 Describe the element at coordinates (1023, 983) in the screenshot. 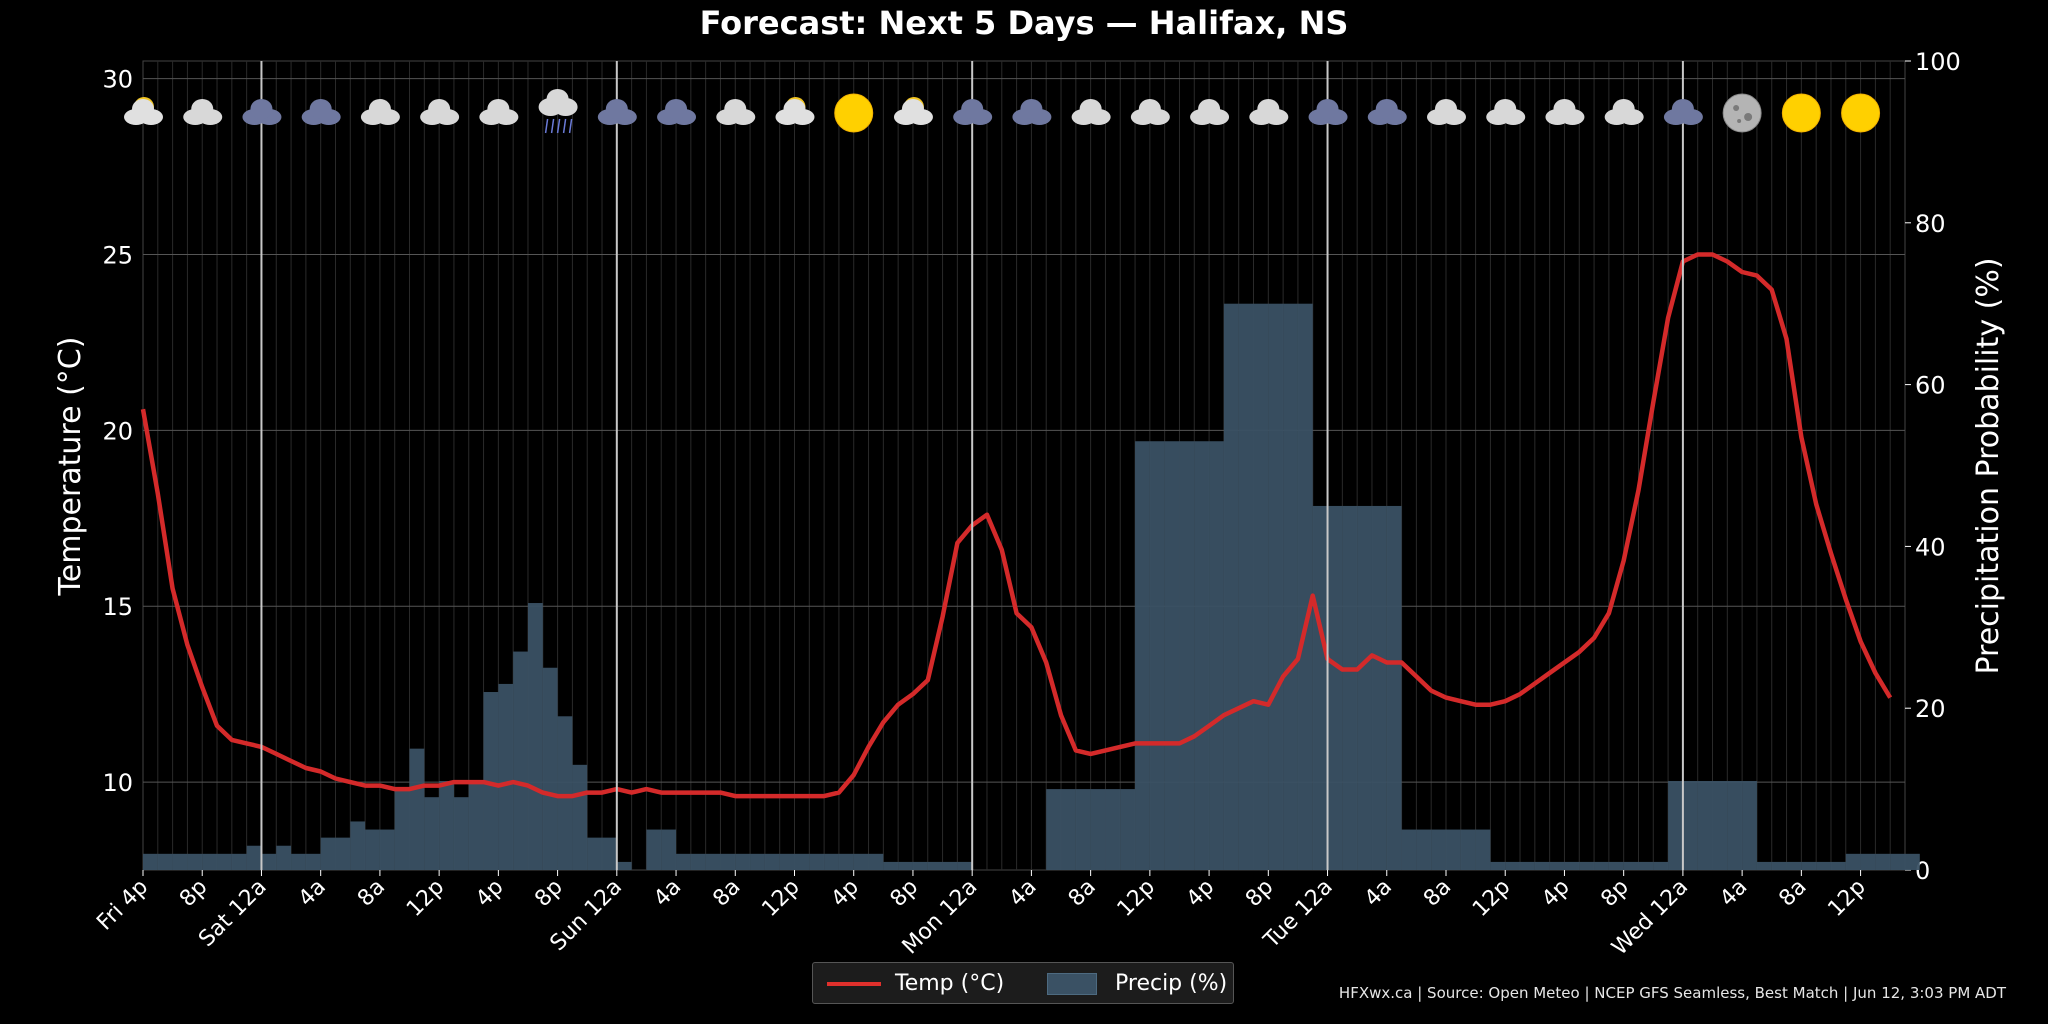

I see `legend: Temp (°C) Precip (%)` at that location.